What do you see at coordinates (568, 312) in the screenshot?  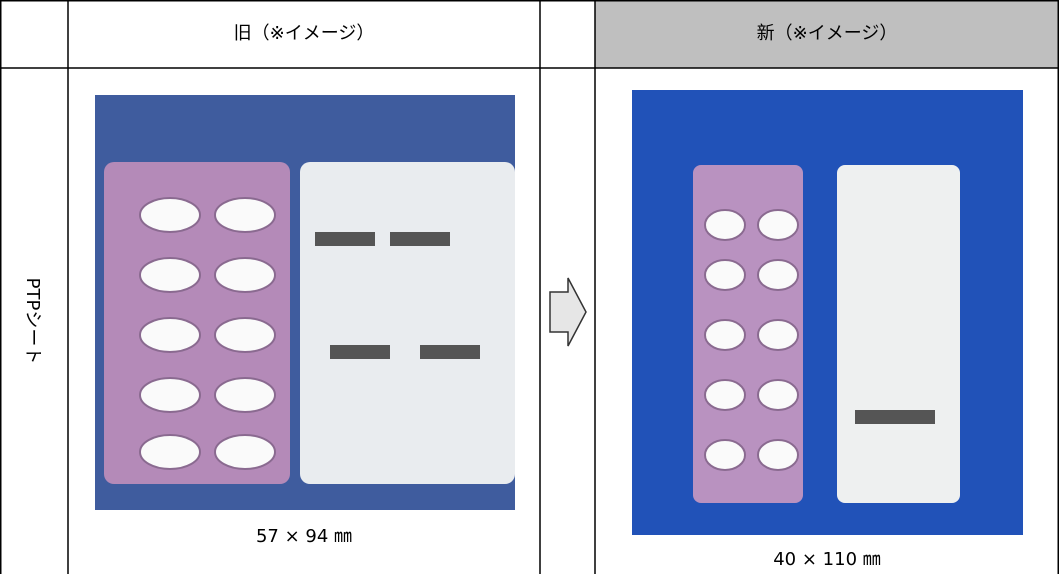 I see `arrow` at bounding box center [568, 312].